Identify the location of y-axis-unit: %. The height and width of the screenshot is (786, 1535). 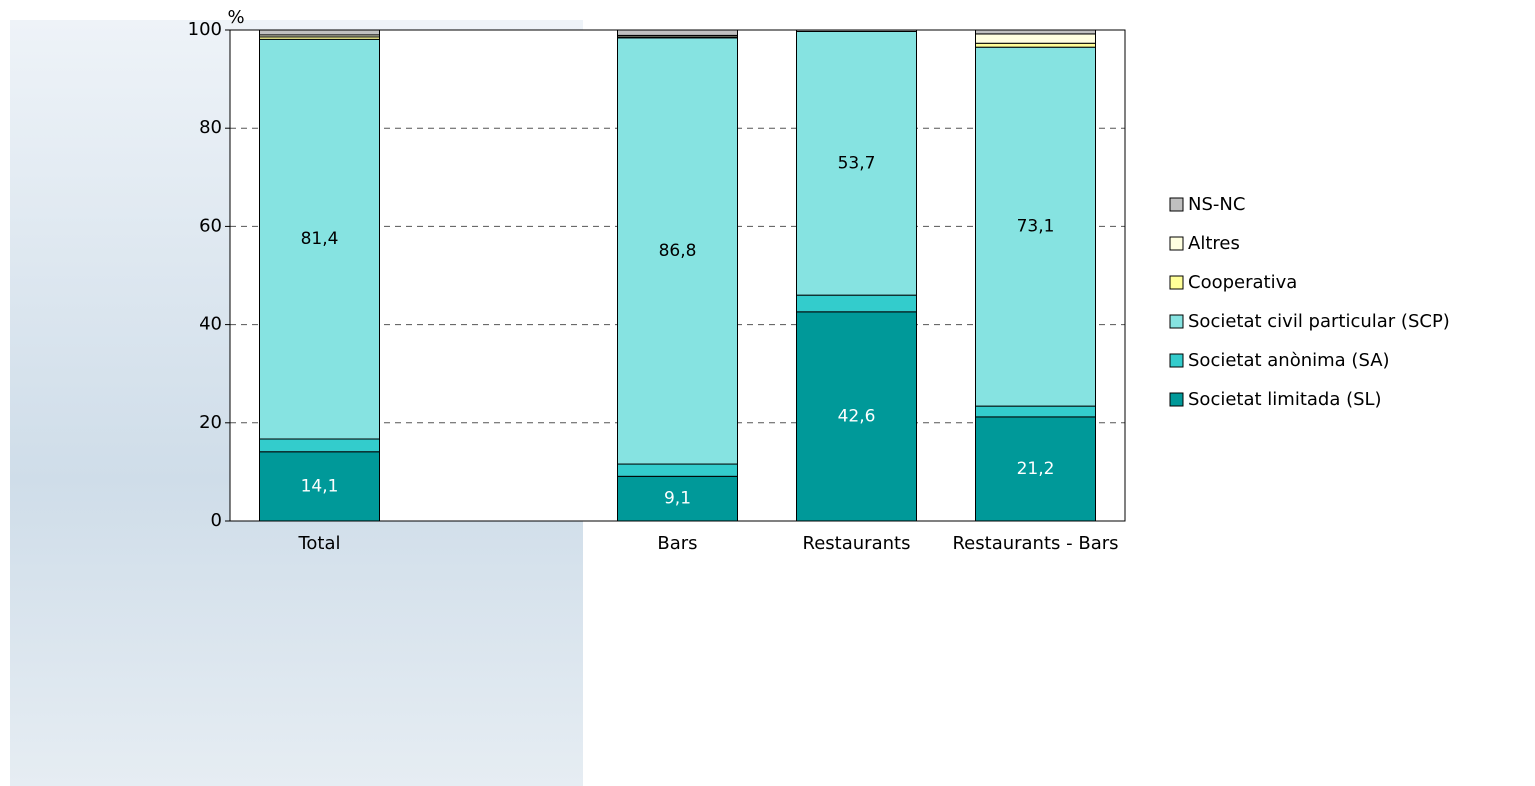
(235, 17).